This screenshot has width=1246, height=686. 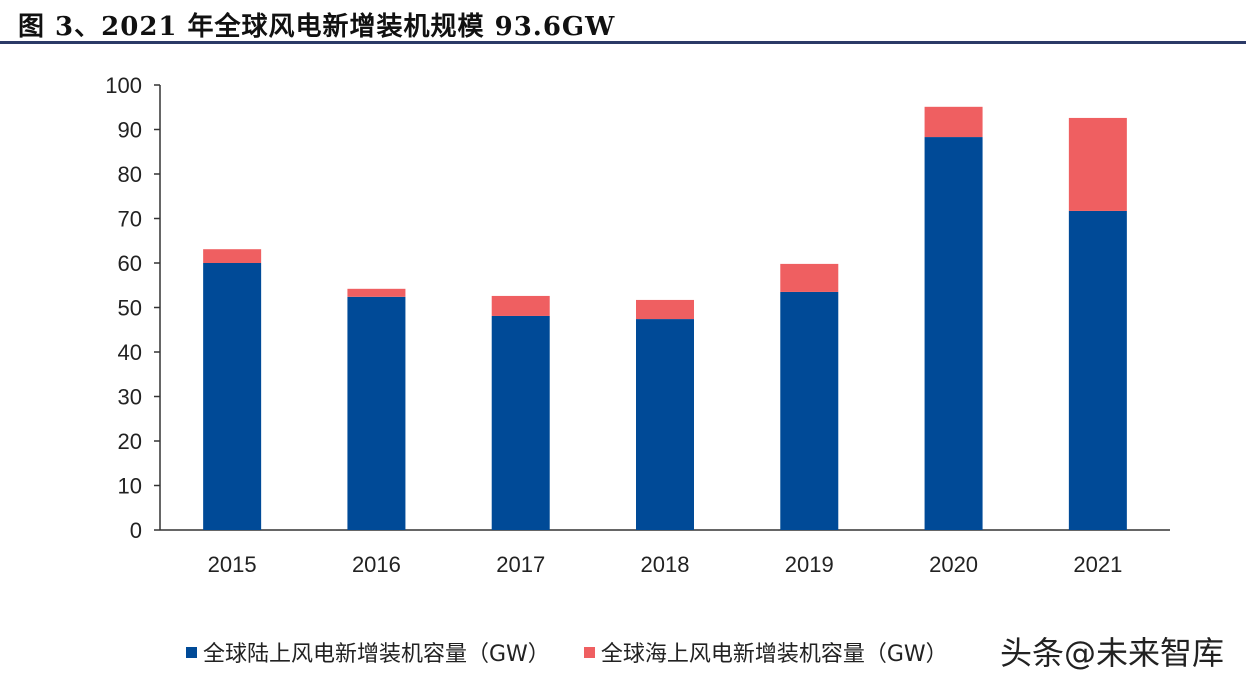 What do you see at coordinates (1097, 164) in the screenshot?
I see `bar-offshore-2021` at bounding box center [1097, 164].